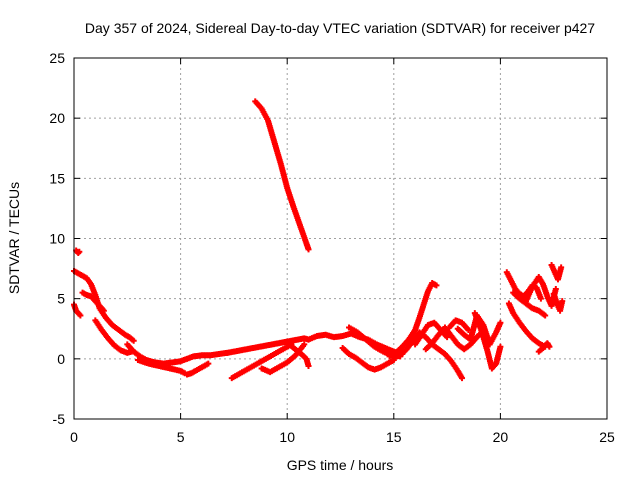 Image resolution: width=640 pixels, height=480 pixels. I want to click on x-tick-label: 5, so click(181, 437).